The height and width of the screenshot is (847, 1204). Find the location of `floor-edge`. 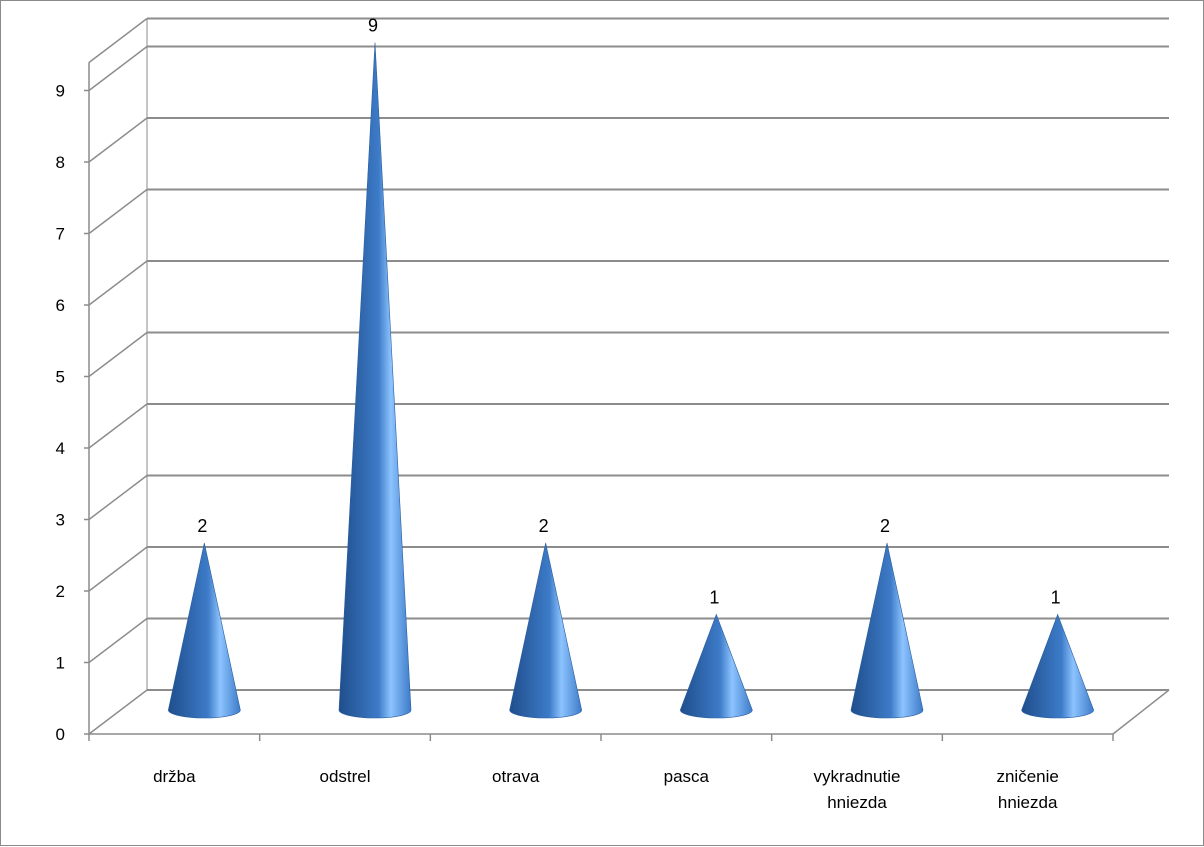

floor-edge is located at coordinates (1141, 712).